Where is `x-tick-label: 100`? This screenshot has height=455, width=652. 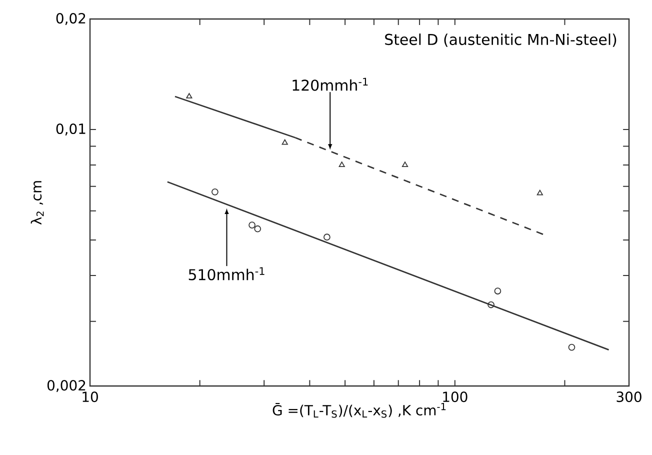
x-tick-label: 100 is located at coordinates (455, 397).